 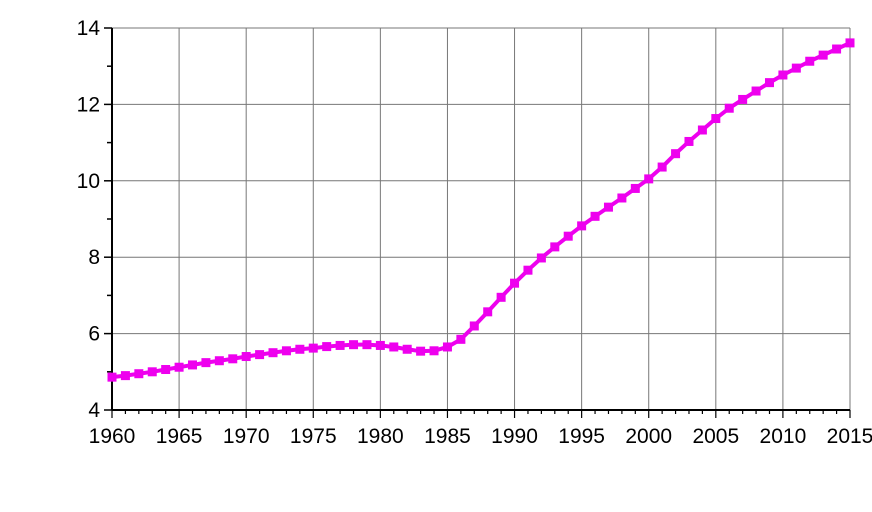 I want to click on x-tick-label: 2000, so click(x=648, y=436).